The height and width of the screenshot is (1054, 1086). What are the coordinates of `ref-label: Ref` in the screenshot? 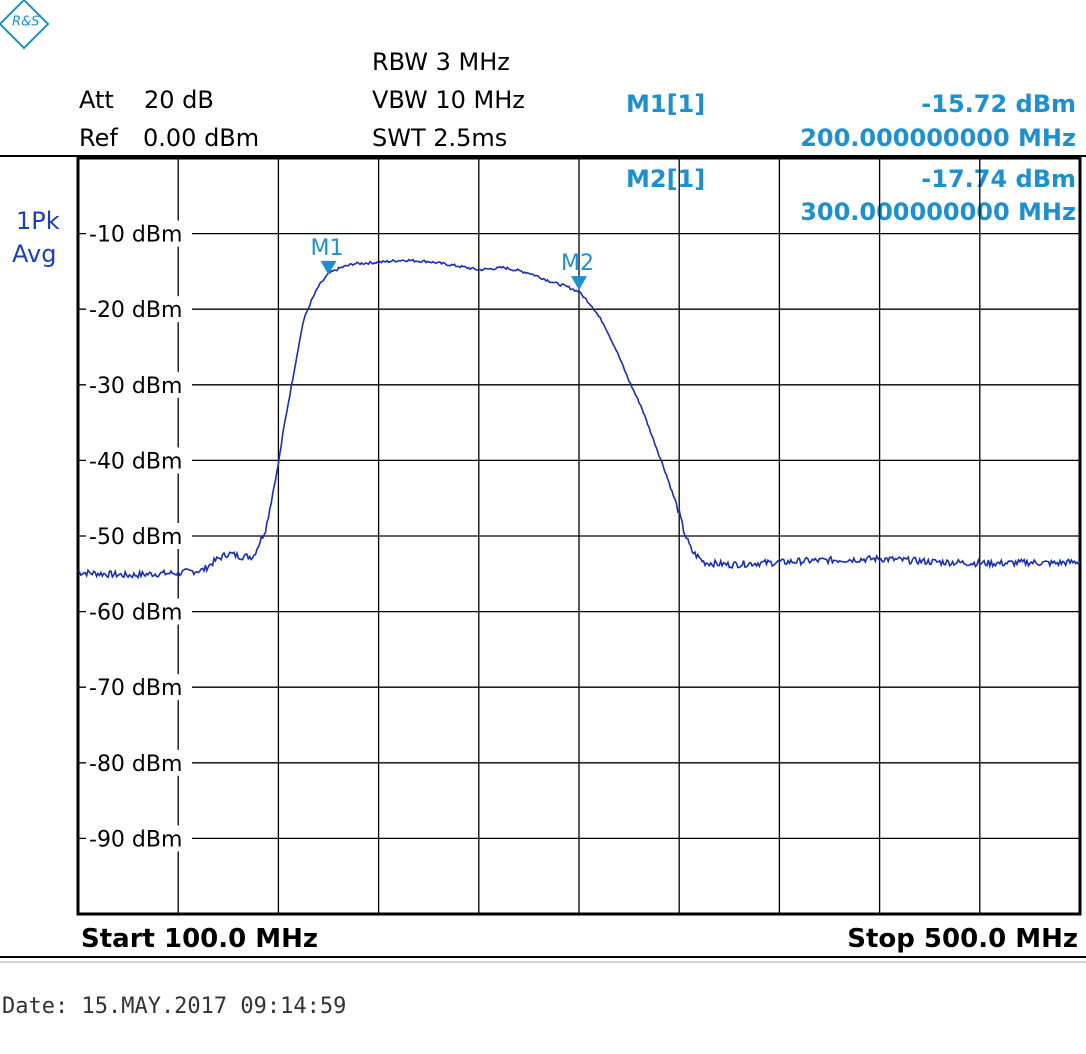 It's located at (98, 138).